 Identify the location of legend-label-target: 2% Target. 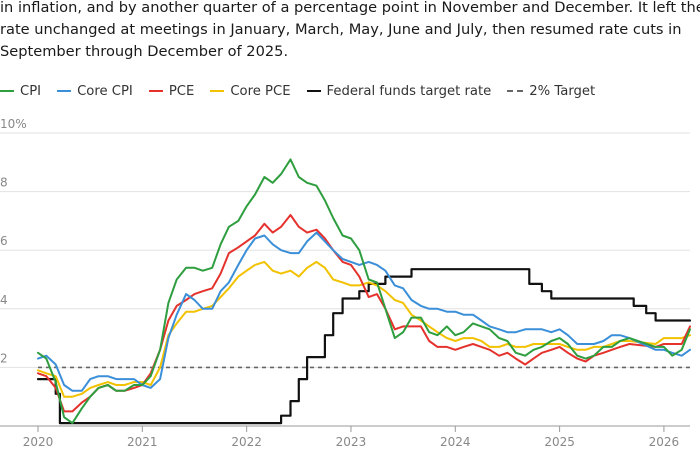
(562, 91).